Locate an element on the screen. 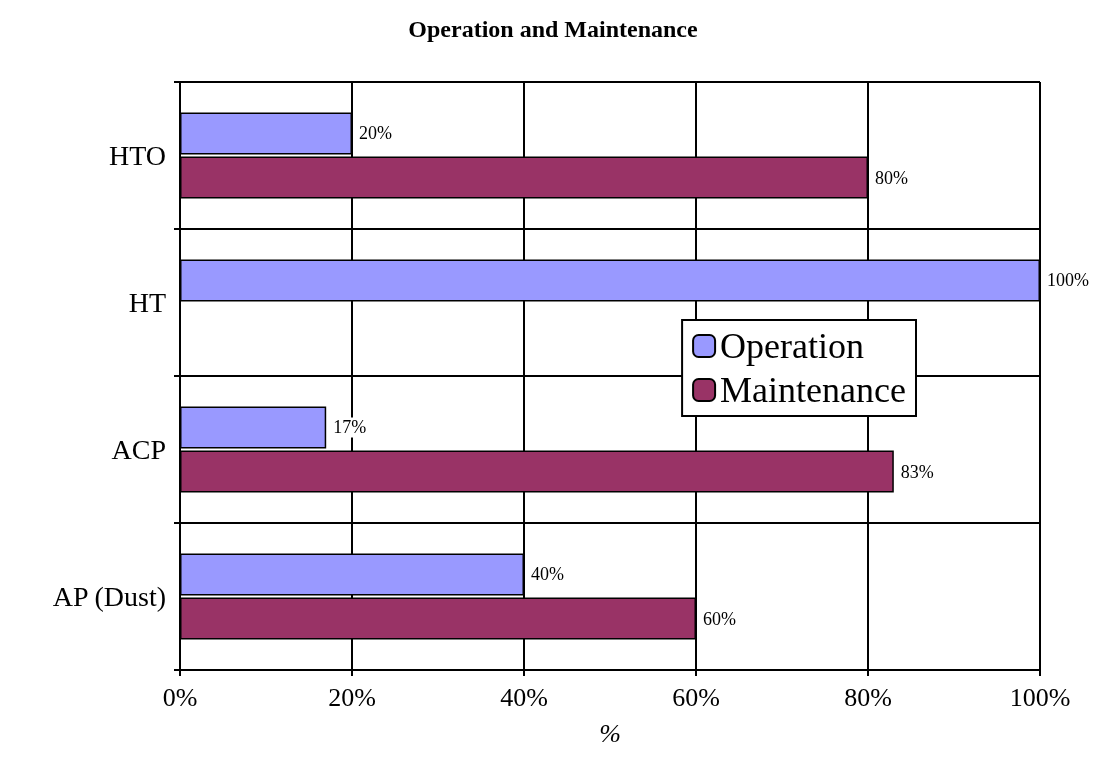 The image size is (1106, 775). data-label: 20% is located at coordinates (375, 133).